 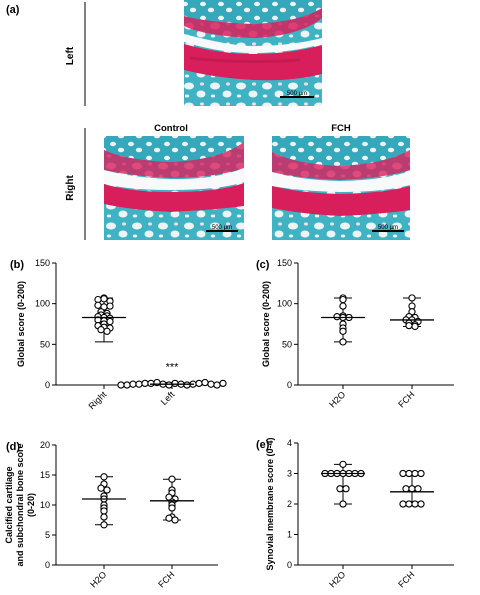 I want to click on scale-bar-label-fch: 500 μm, so click(x=388, y=228).